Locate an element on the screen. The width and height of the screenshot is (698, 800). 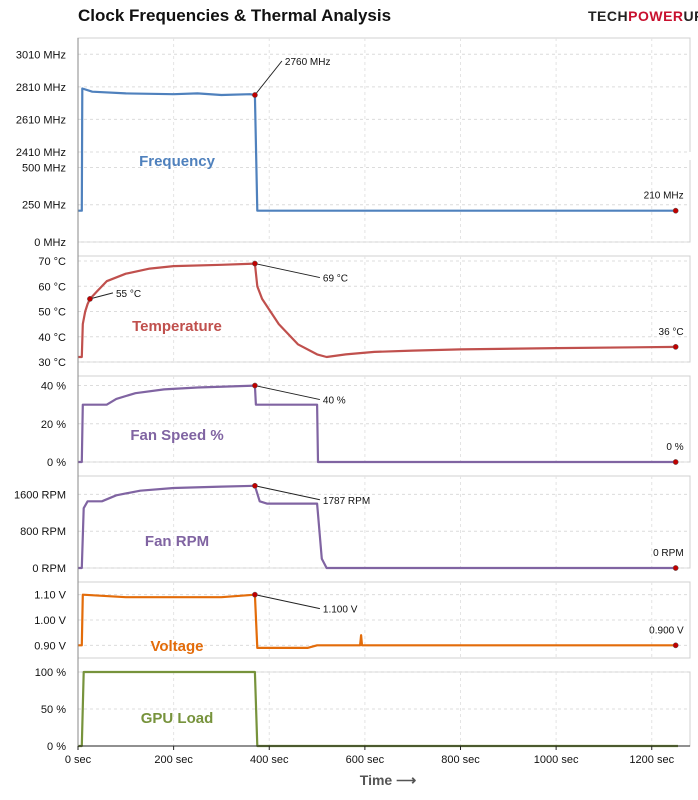
axis-break is located at coordinates (384, 156).